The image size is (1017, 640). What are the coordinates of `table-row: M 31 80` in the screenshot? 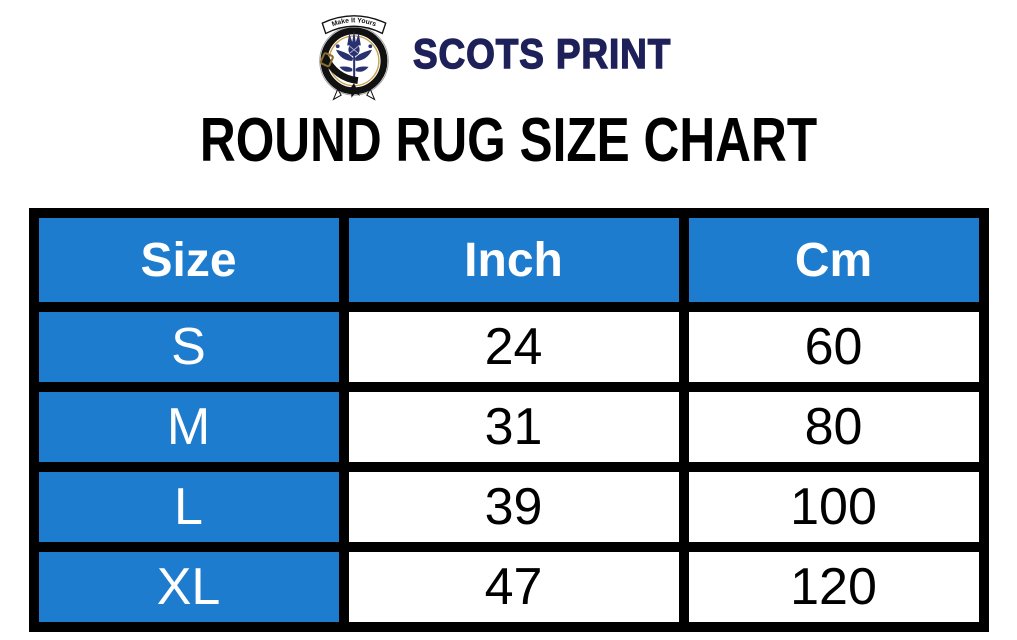 It's located at (508, 427).